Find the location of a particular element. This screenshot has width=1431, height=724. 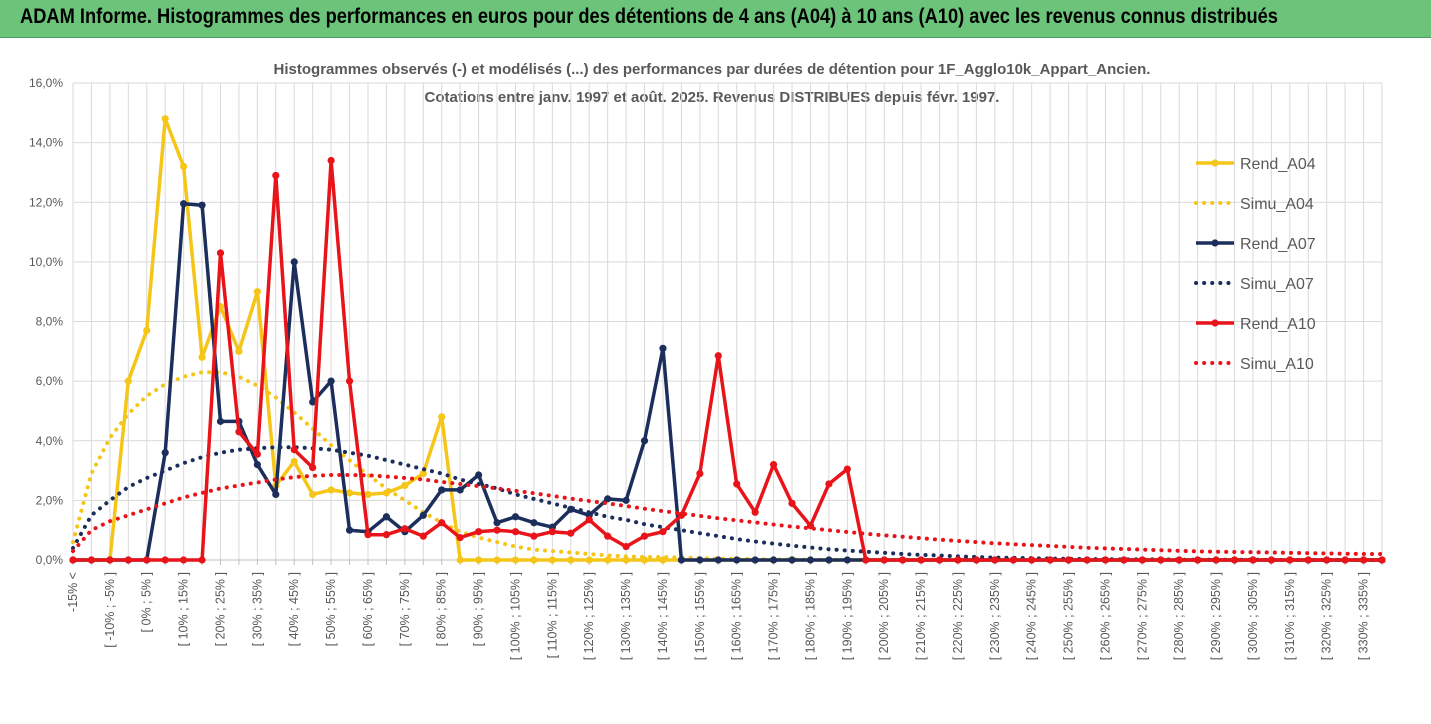

x-tick-label: [ 60% ; 65% ] is located at coordinates (368, 609).